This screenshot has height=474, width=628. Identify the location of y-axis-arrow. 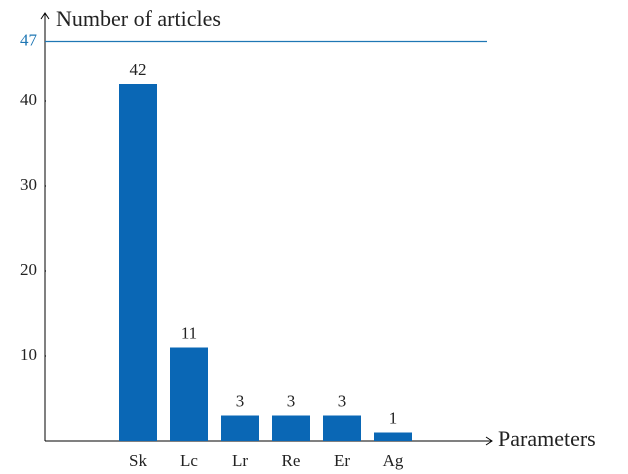
(45, 16).